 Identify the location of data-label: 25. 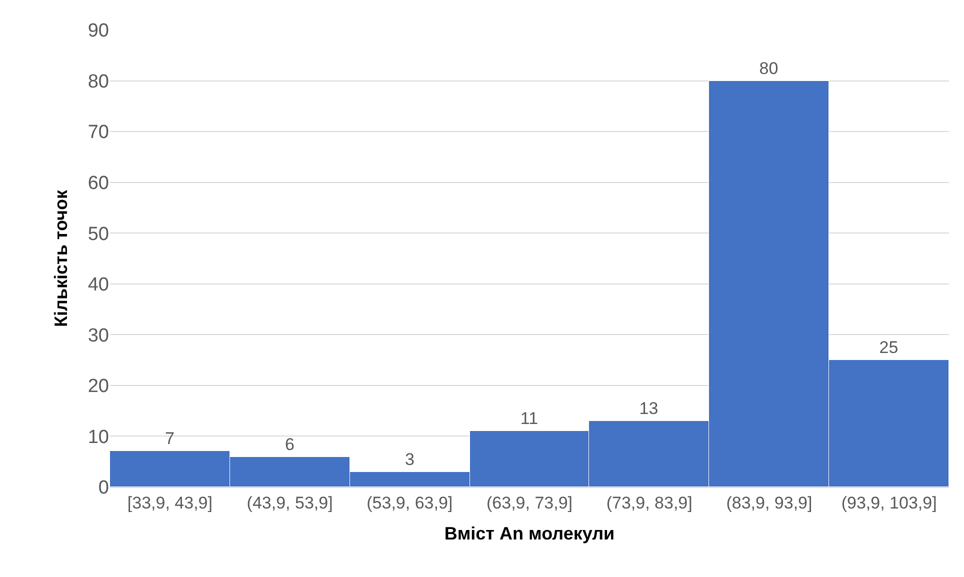
(888, 347).